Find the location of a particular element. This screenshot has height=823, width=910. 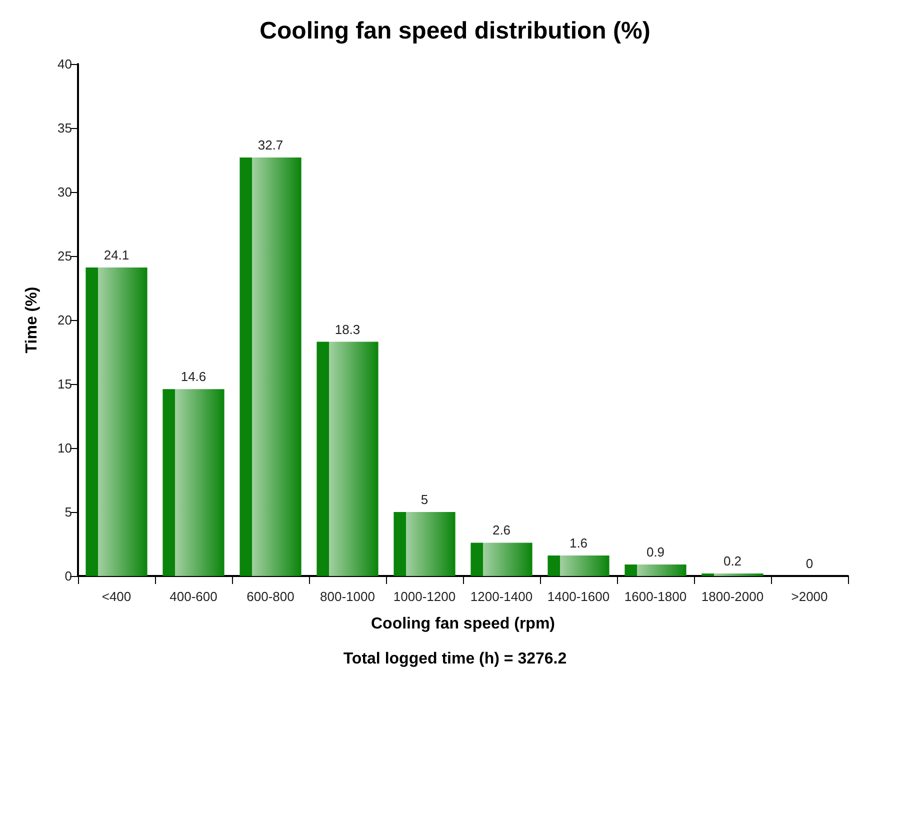

y-tick-label: 10 is located at coordinates (65, 448).